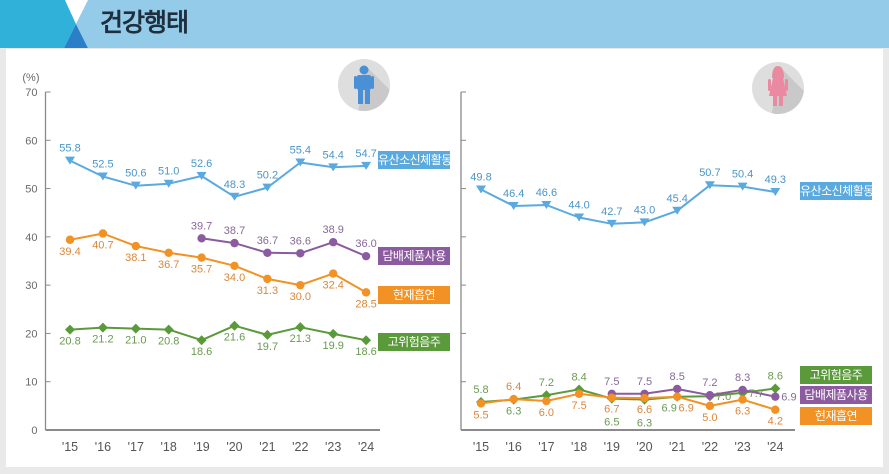 This screenshot has width=889, height=474. I want to click on female-data-label: 50.4, so click(742, 175).